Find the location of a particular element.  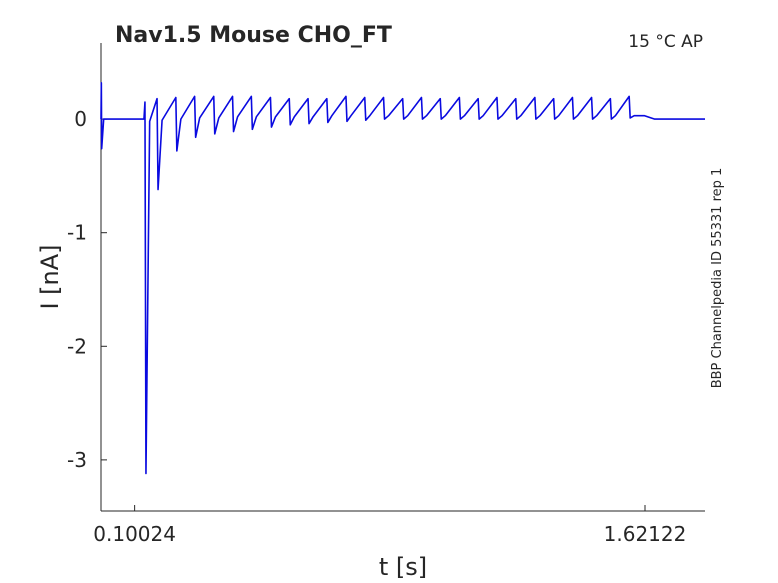

y-tick-label: -2 is located at coordinates (77, 346).